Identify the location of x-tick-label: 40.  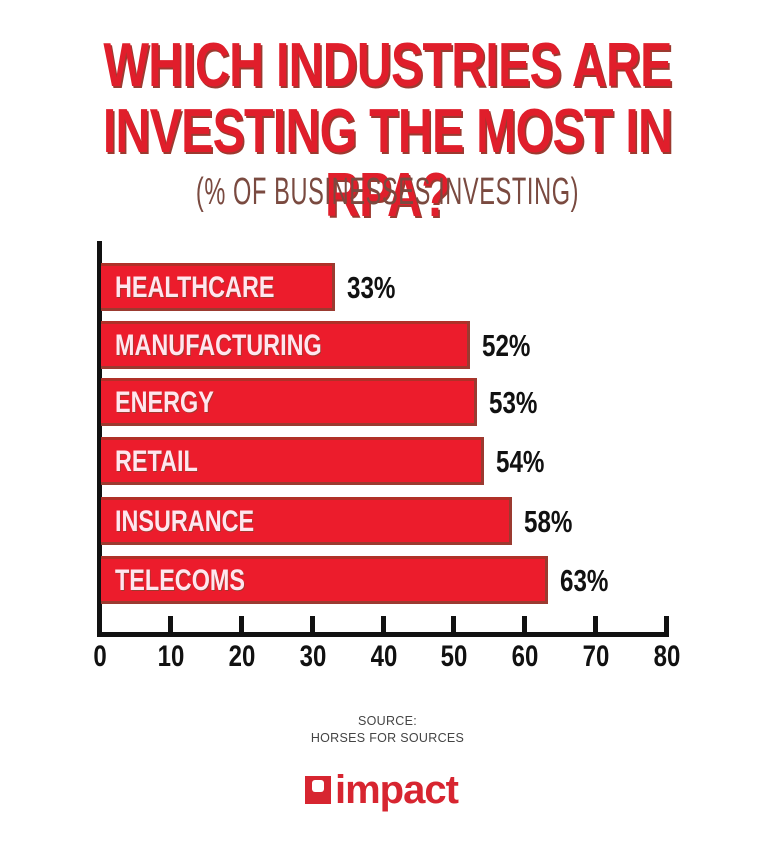
(383, 656).